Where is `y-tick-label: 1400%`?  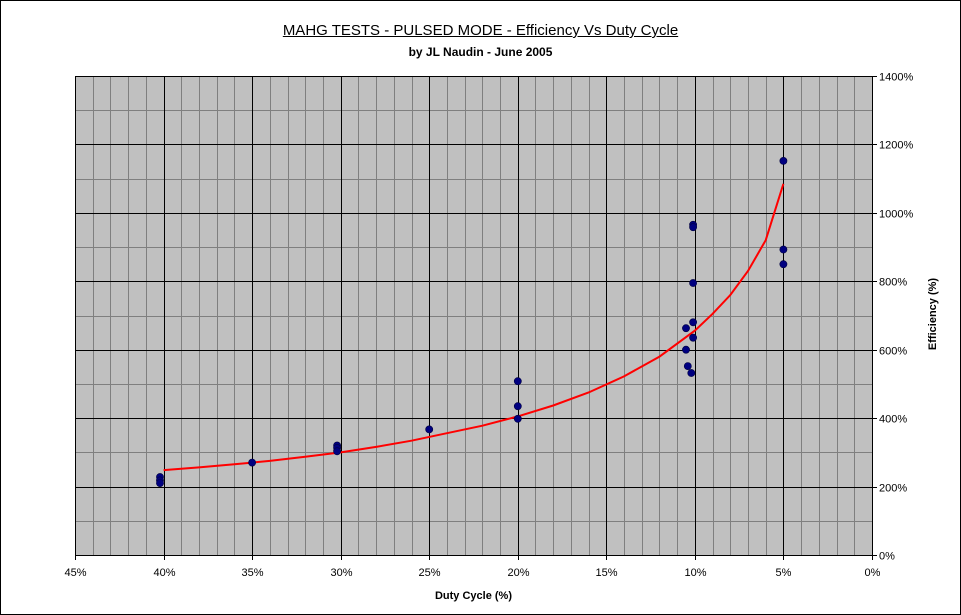
y-tick-label: 1400% is located at coordinates (896, 78).